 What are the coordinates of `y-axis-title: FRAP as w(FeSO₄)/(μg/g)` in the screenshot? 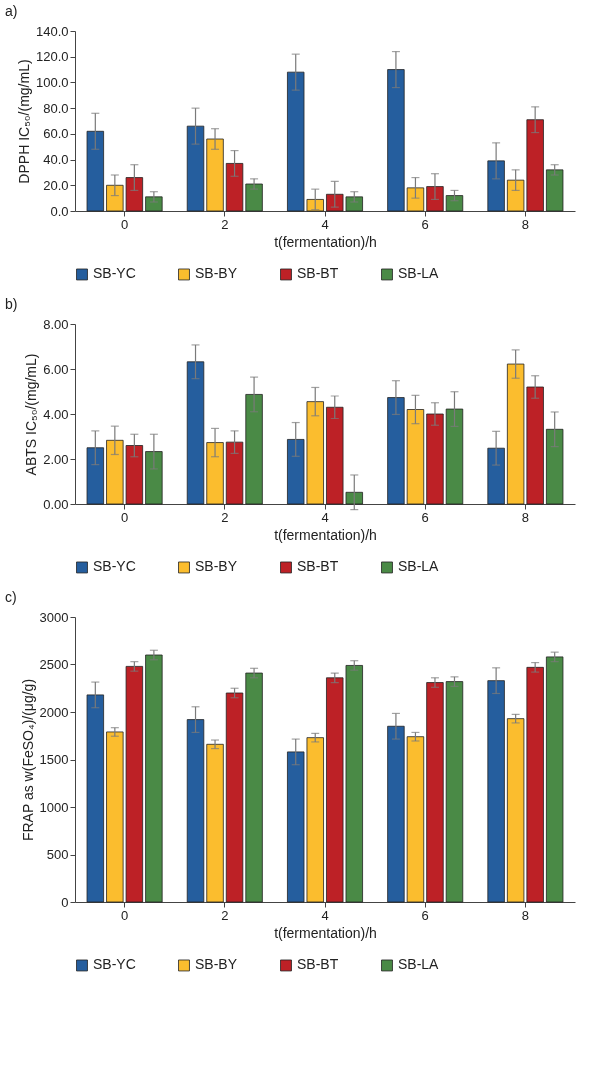 It's located at (27, 760).